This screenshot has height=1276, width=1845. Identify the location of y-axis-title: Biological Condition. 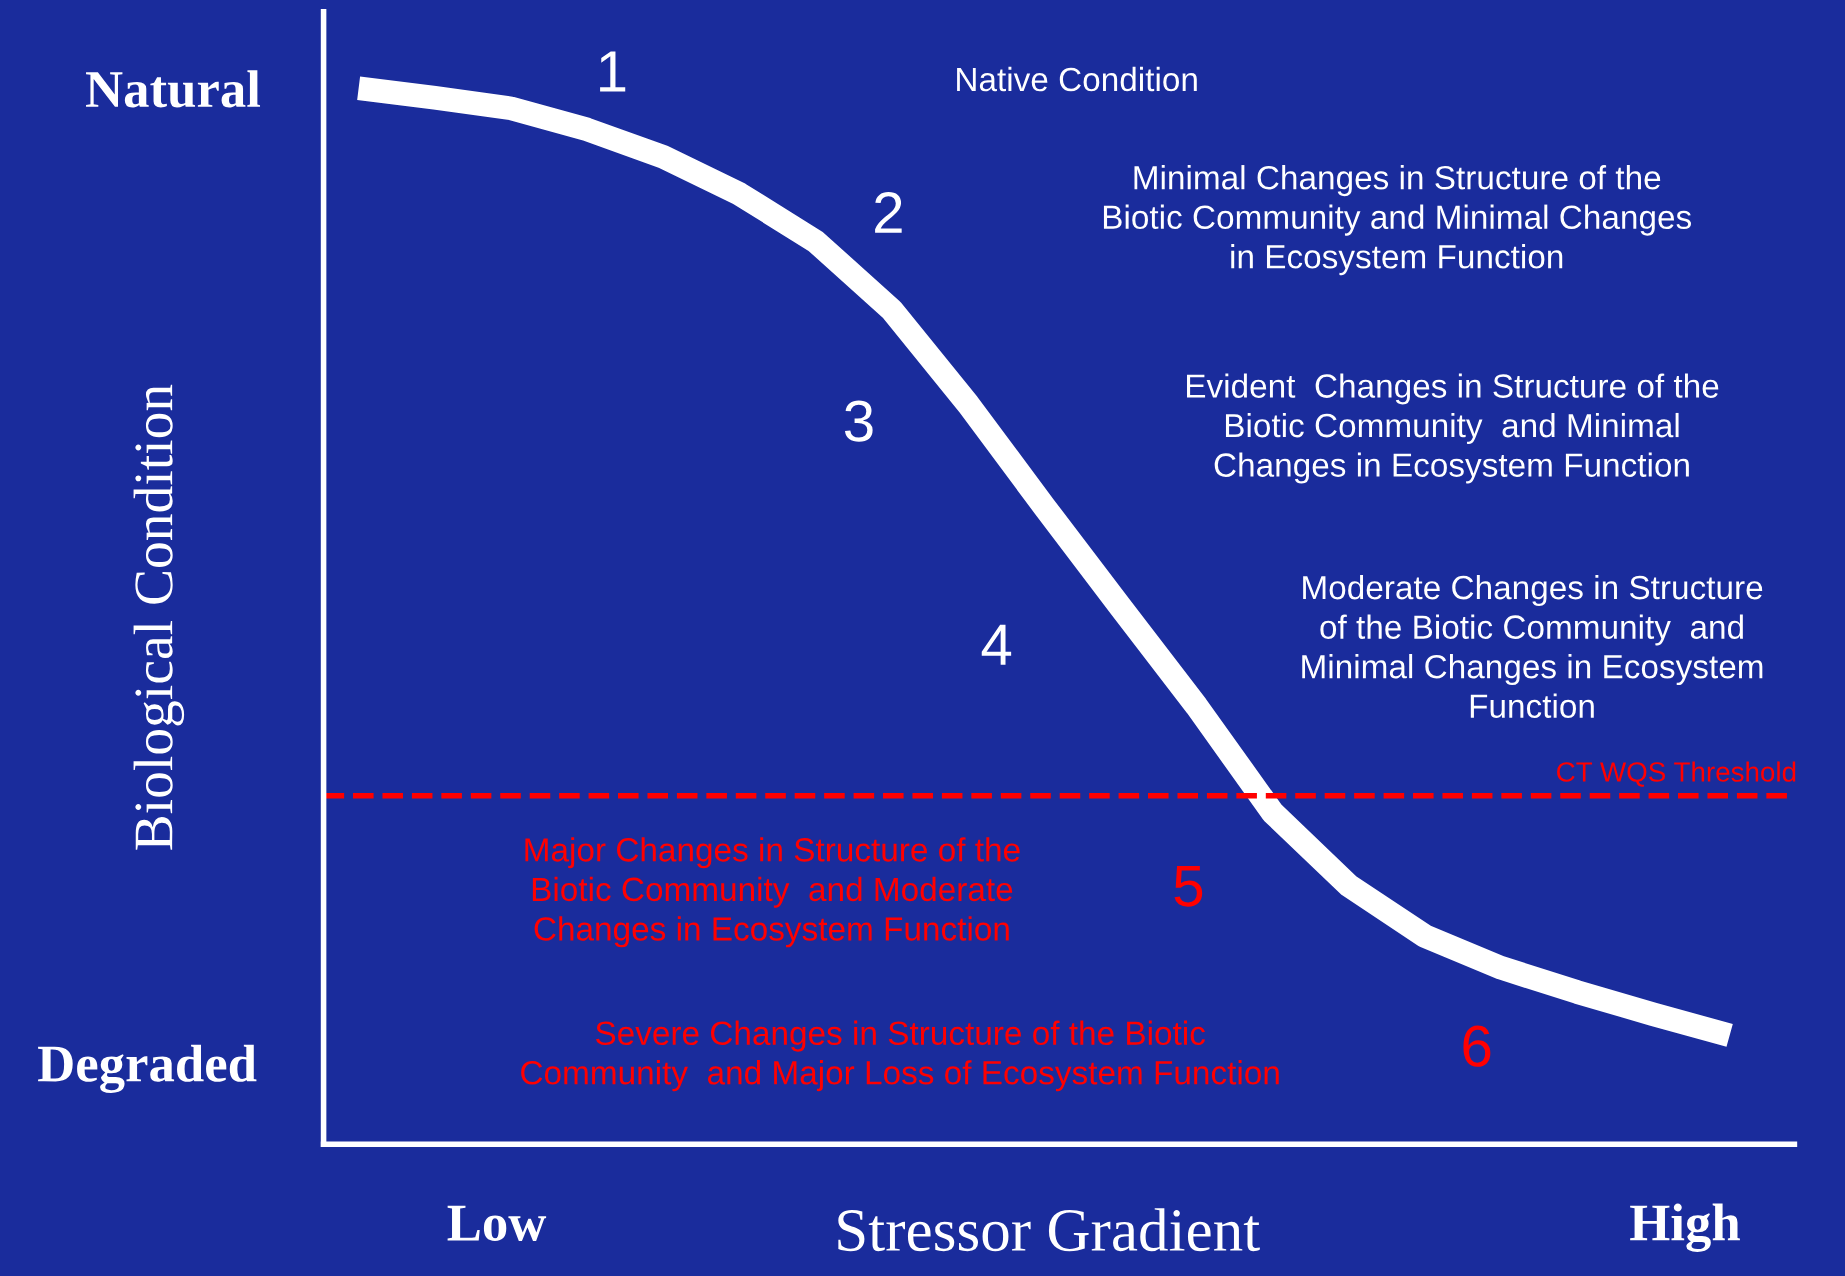
(159, 617).